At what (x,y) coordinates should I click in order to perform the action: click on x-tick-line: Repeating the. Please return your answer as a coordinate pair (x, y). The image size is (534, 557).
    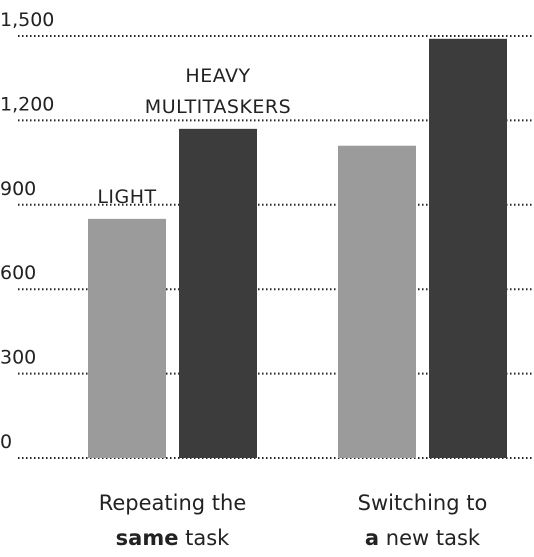
    Looking at the image, I should click on (173, 503).